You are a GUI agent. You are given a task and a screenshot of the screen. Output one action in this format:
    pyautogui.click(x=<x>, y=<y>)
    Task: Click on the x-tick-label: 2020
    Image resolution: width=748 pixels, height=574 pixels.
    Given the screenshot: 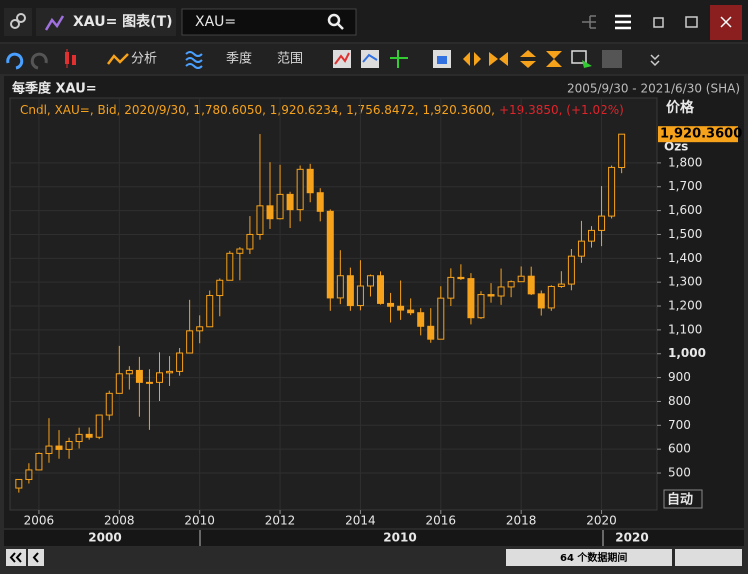 What is the action you would take?
    pyautogui.click(x=601, y=521)
    